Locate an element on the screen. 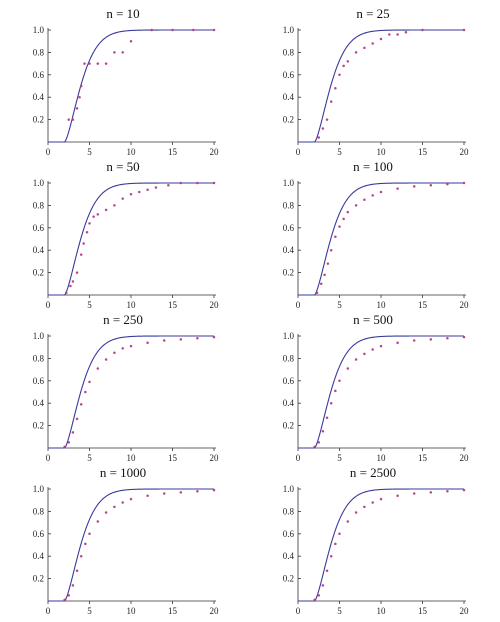 This screenshot has height=622, width=500. panel-title: n = 500 is located at coordinates (373, 319).